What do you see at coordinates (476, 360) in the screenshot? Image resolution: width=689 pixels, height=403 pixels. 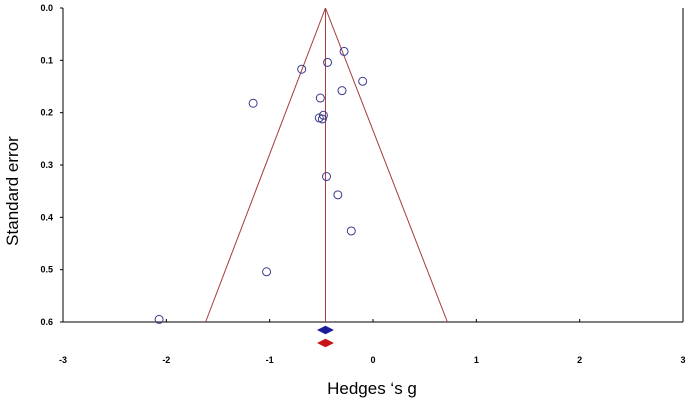 I see `x-tick-label-4: 1` at bounding box center [476, 360].